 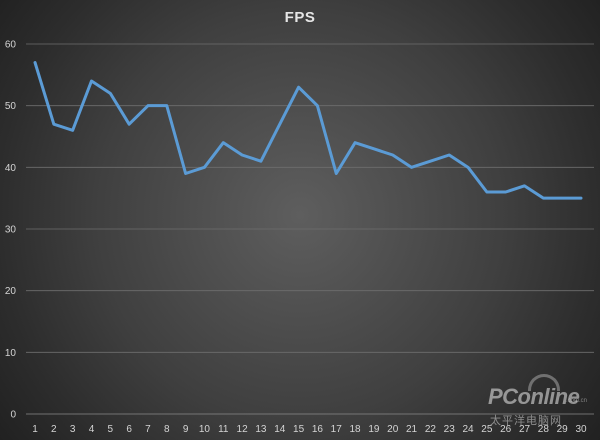 What do you see at coordinates (337, 429) in the screenshot?
I see `x-tick-label: 17` at bounding box center [337, 429].